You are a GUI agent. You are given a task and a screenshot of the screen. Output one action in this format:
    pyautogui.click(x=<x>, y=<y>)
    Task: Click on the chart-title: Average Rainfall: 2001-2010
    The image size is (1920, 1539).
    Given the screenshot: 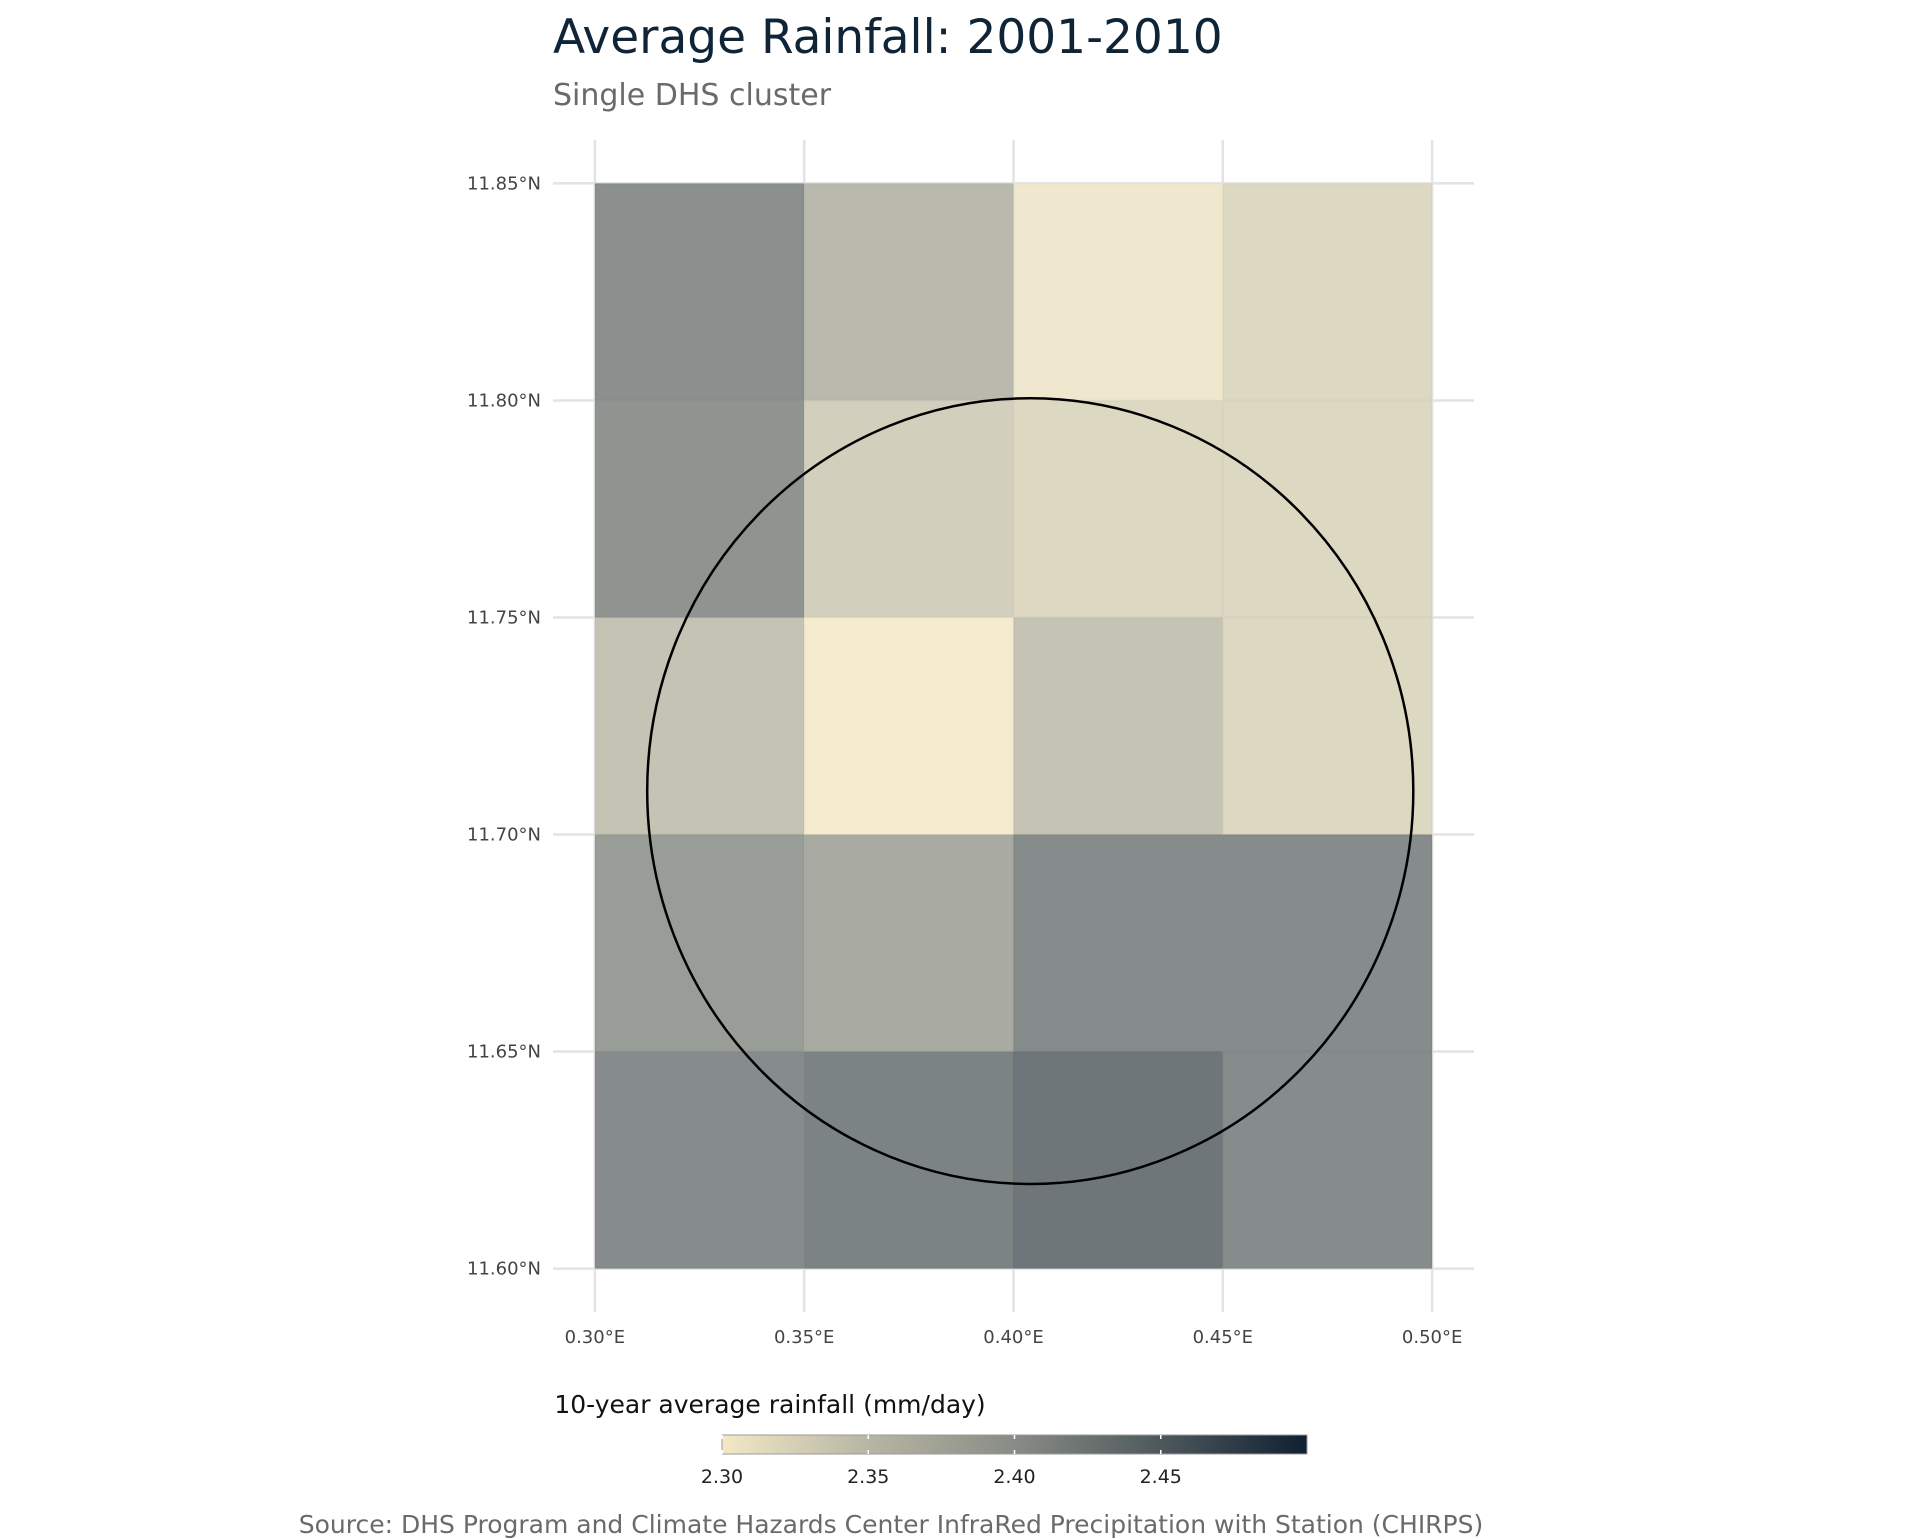 What is the action you would take?
    pyautogui.click(x=888, y=37)
    